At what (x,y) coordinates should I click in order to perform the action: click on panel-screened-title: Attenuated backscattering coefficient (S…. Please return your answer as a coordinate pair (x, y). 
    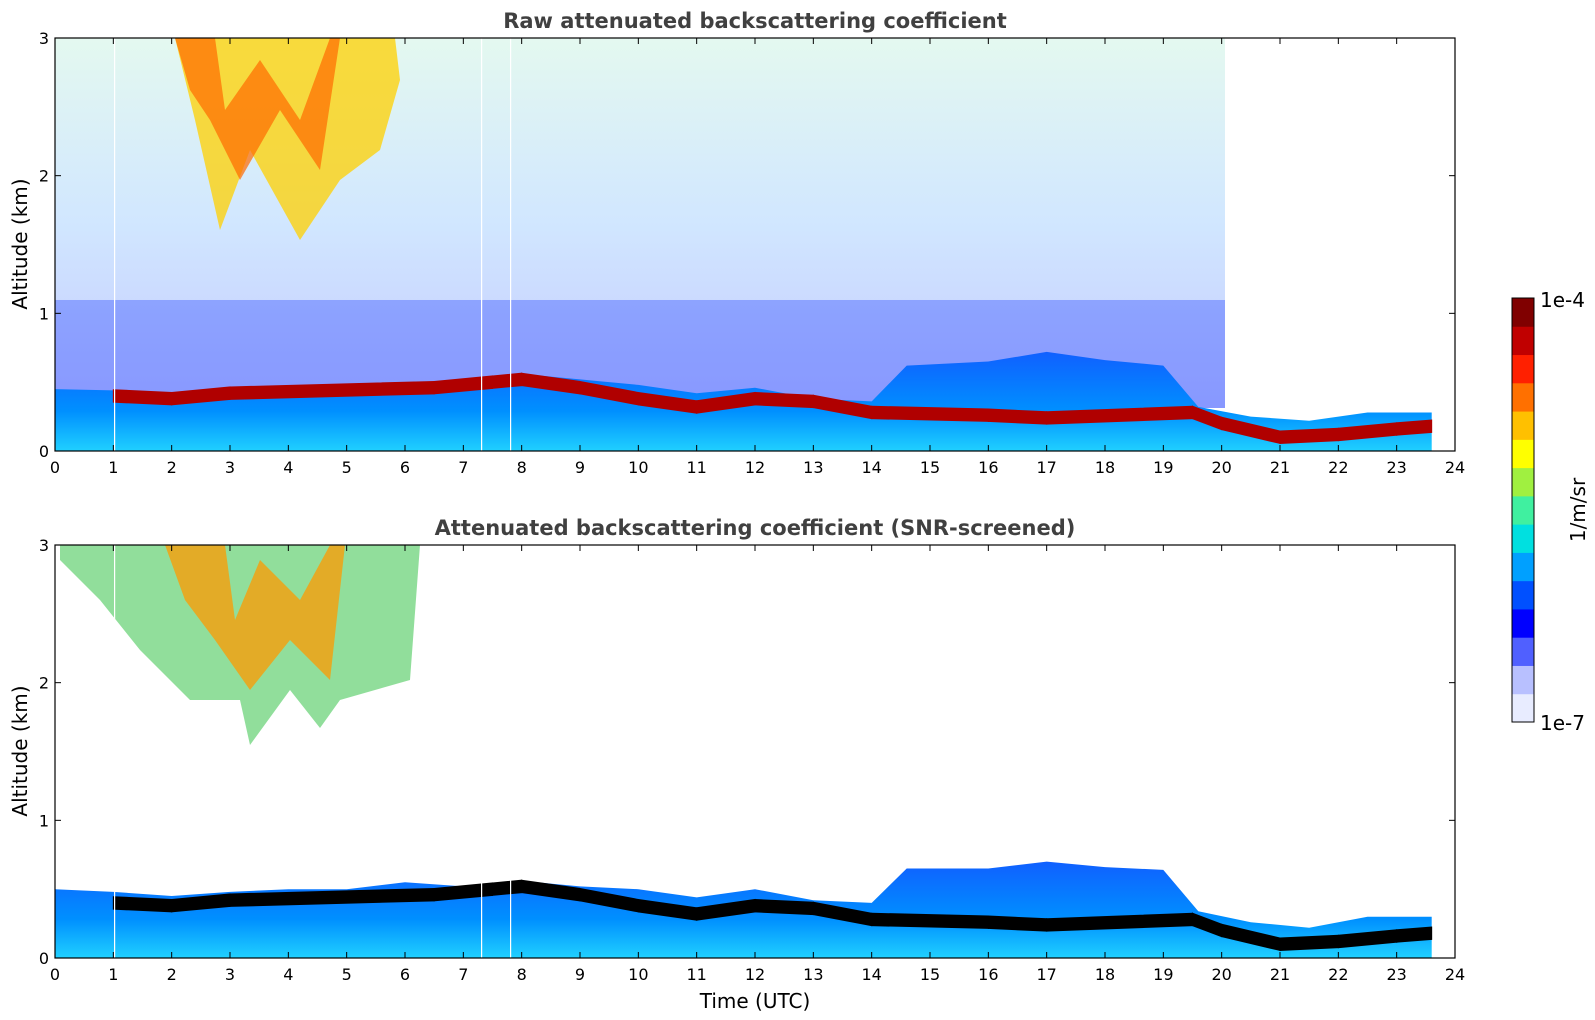
    Looking at the image, I should click on (755, 528).